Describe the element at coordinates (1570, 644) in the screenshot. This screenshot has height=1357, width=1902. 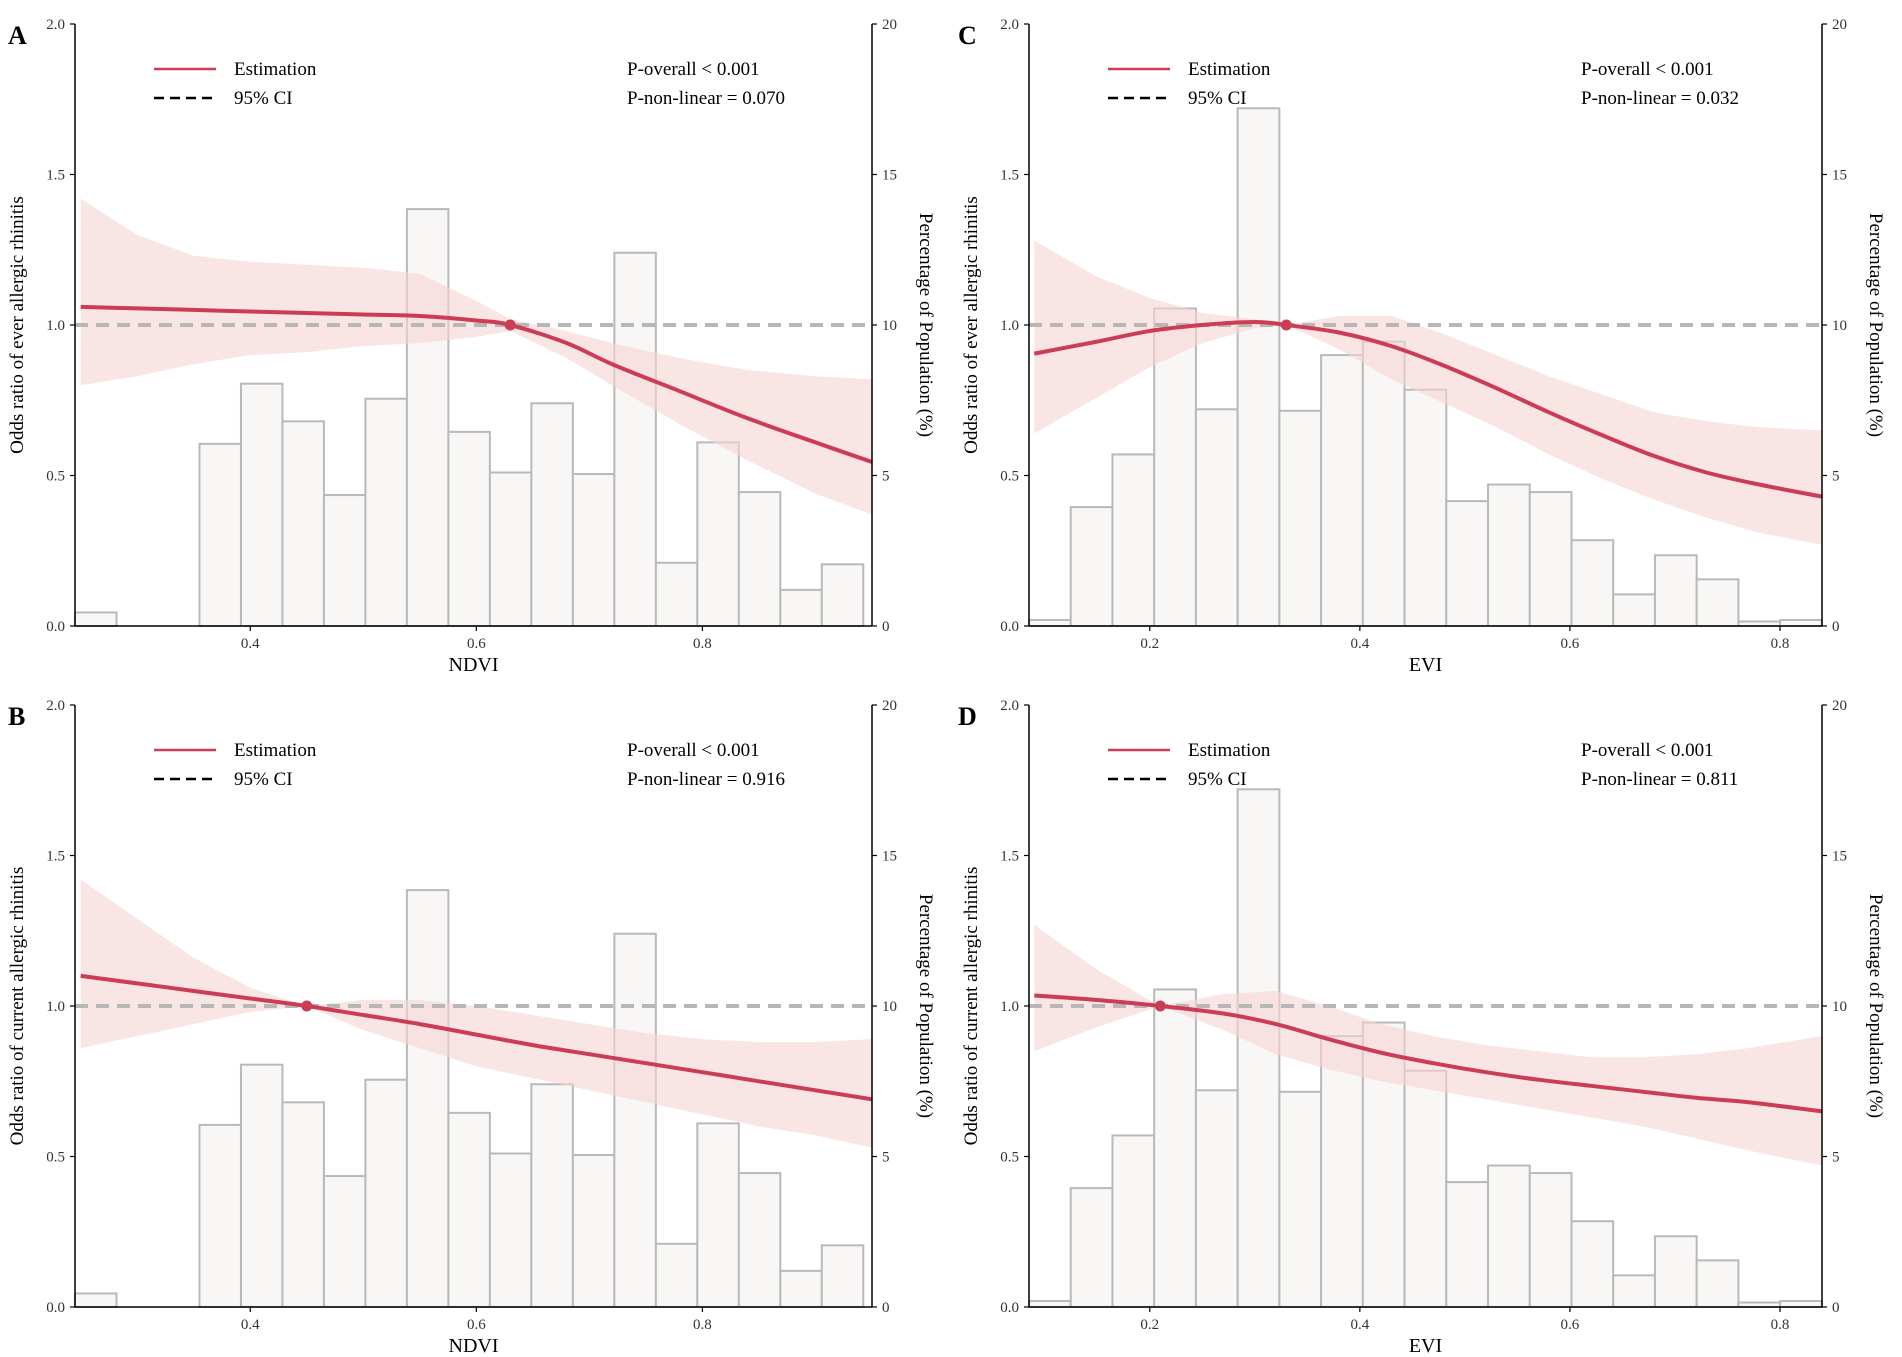
I see `x-tick-label: 0.6` at that location.